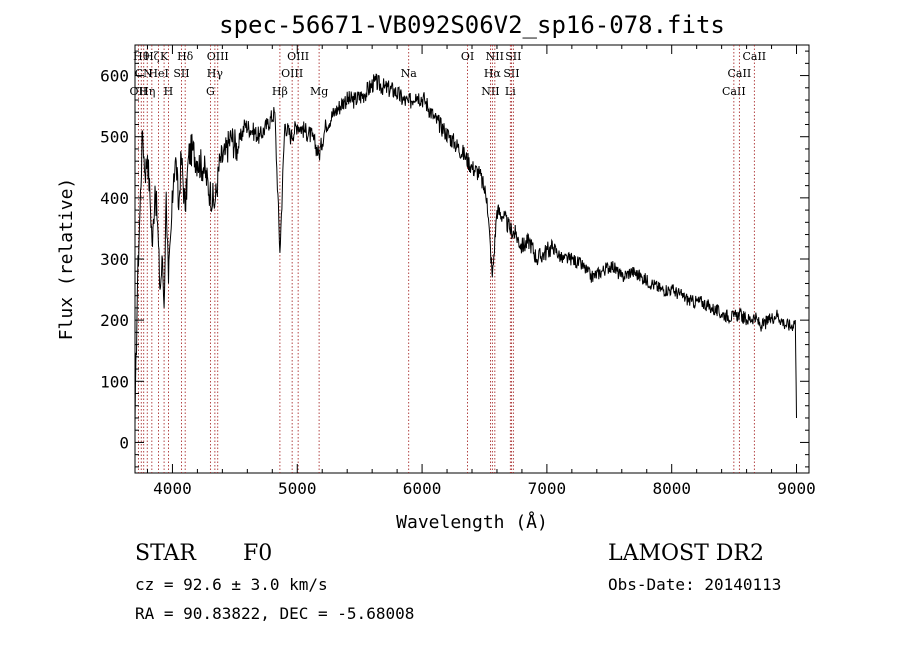 This screenshot has height=649, width=900. I want to click on line-label-6: K, so click(164, 56).